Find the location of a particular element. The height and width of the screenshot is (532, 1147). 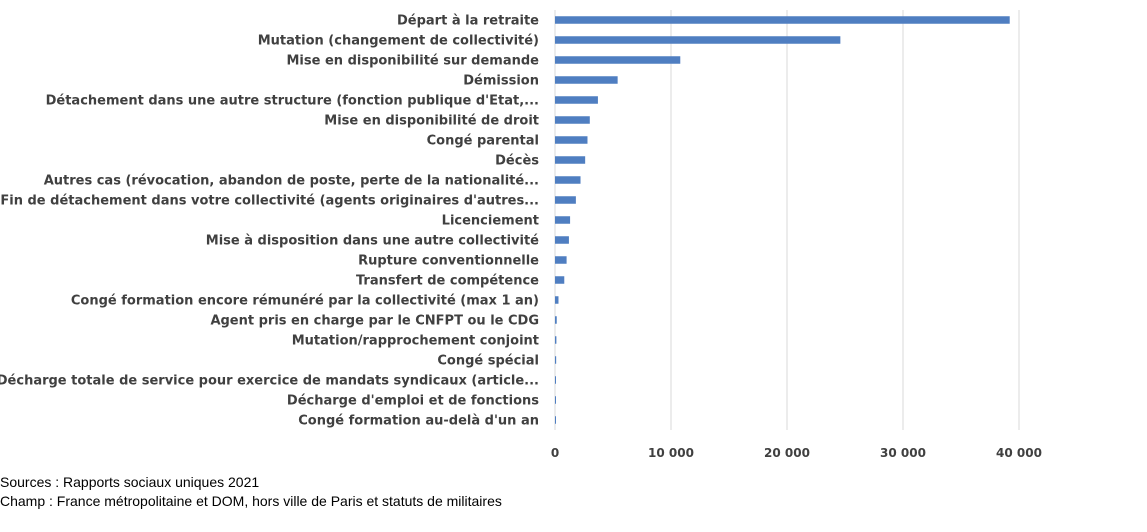

category-label: Mutation/rapprochement conjoint is located at coordinates (415, 341).